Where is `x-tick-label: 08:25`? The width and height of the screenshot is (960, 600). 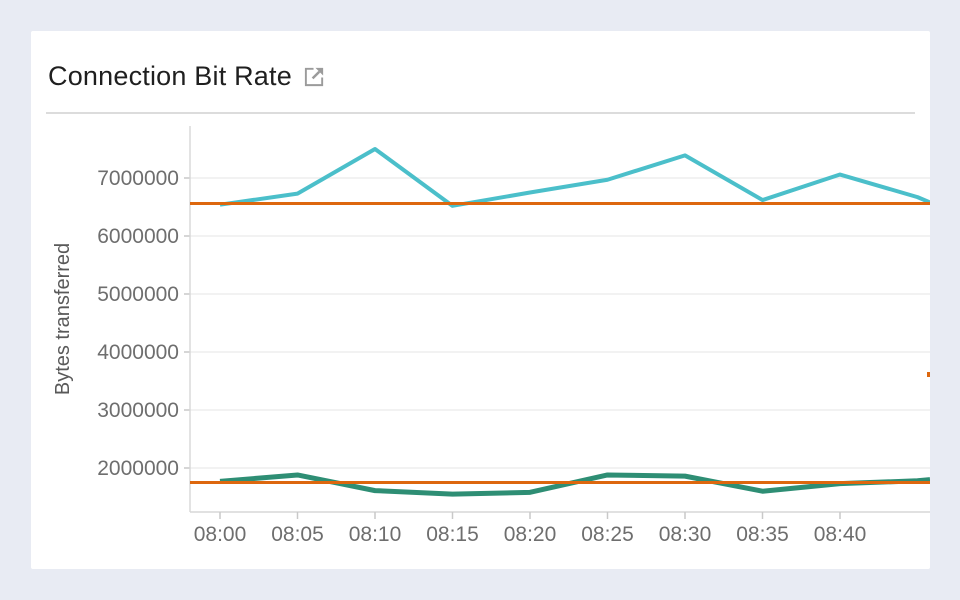
x-tick-label: 08:25 is located at coordinates (607, 534).